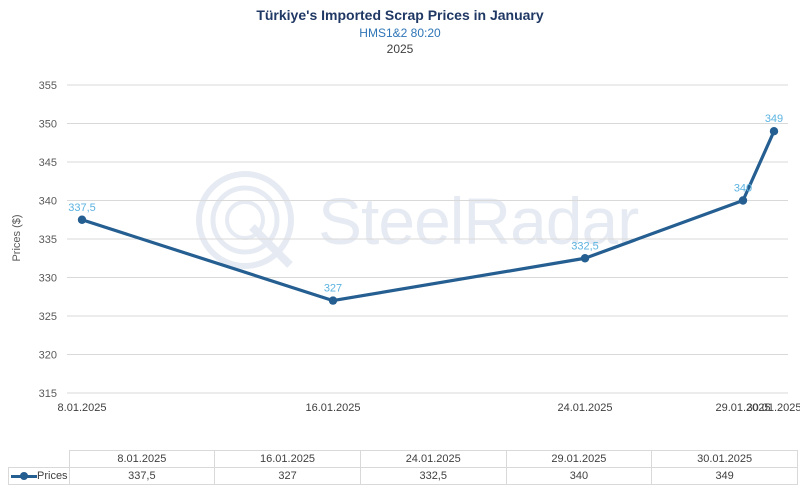  I want to click on y-axis-ticks: 315 320 325 330 335 340 345 350 355, so click(48, 240).